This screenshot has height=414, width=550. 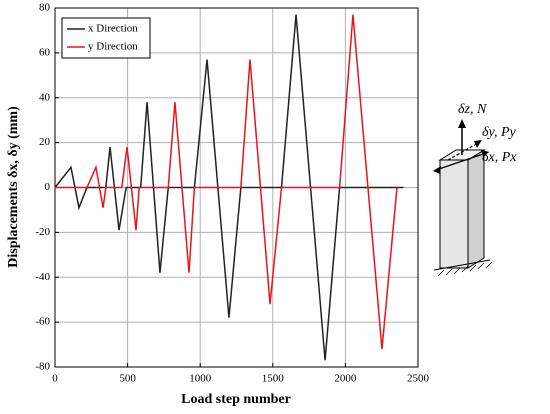 What do you see at coordinates (45, 52) in the screenshot?
I see `y-tick-label: 60` at bounding box center [45, 52].